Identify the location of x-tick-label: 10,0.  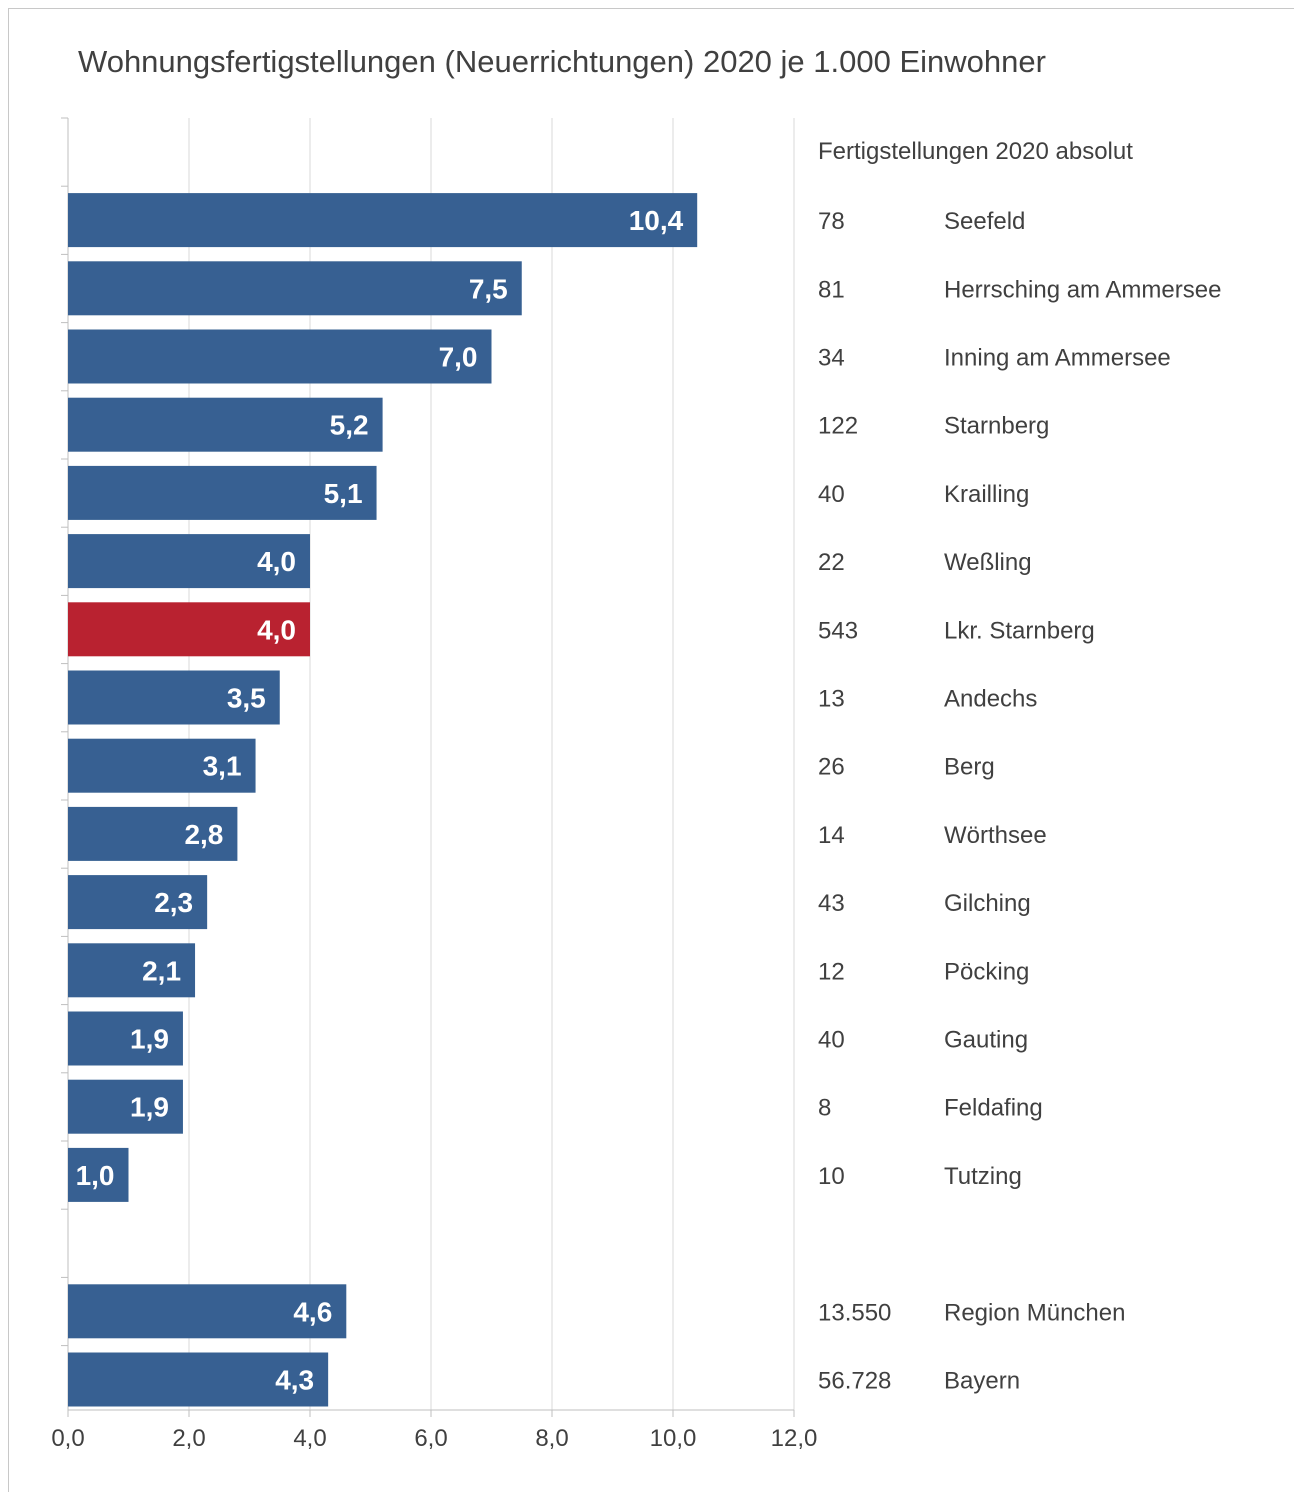
(673, 1438).